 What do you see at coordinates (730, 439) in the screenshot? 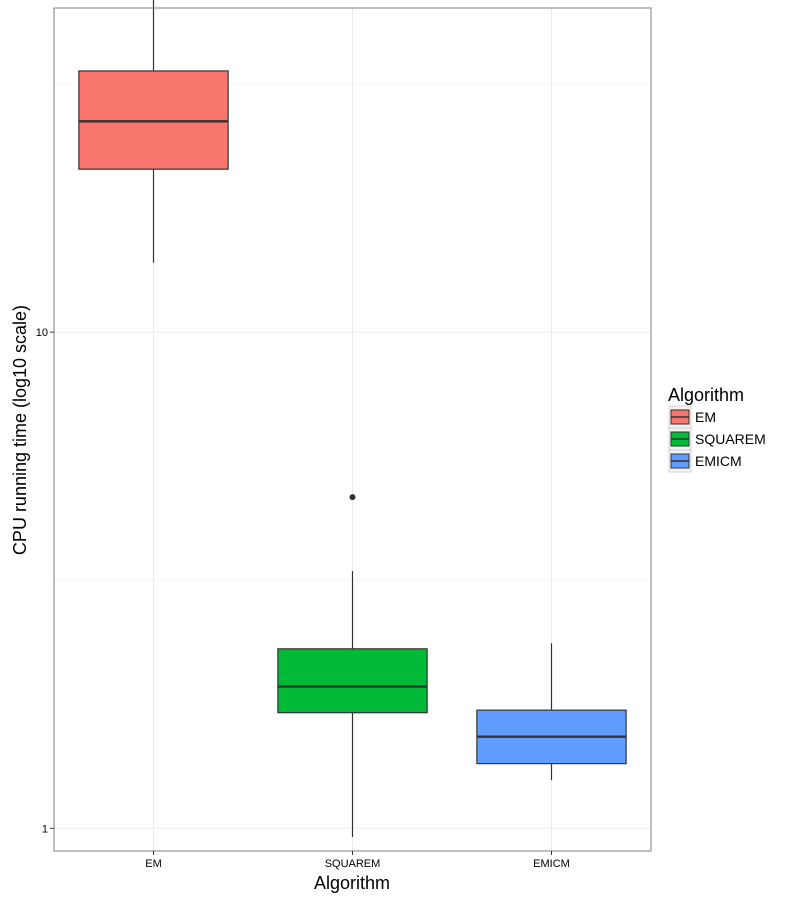
I see `legend-label: SQUAREM` at bounding box center [730, 439].